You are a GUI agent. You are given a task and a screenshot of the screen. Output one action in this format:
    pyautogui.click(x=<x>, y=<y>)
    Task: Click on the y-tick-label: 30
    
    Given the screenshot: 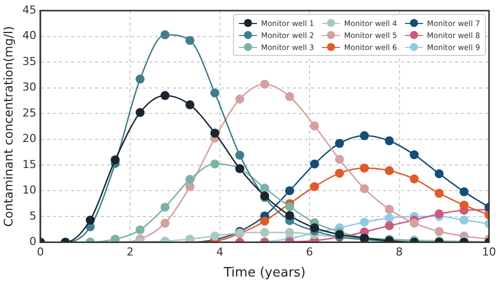 What is the action you would take?
    pyautogui.click(x=29, y=87)
    